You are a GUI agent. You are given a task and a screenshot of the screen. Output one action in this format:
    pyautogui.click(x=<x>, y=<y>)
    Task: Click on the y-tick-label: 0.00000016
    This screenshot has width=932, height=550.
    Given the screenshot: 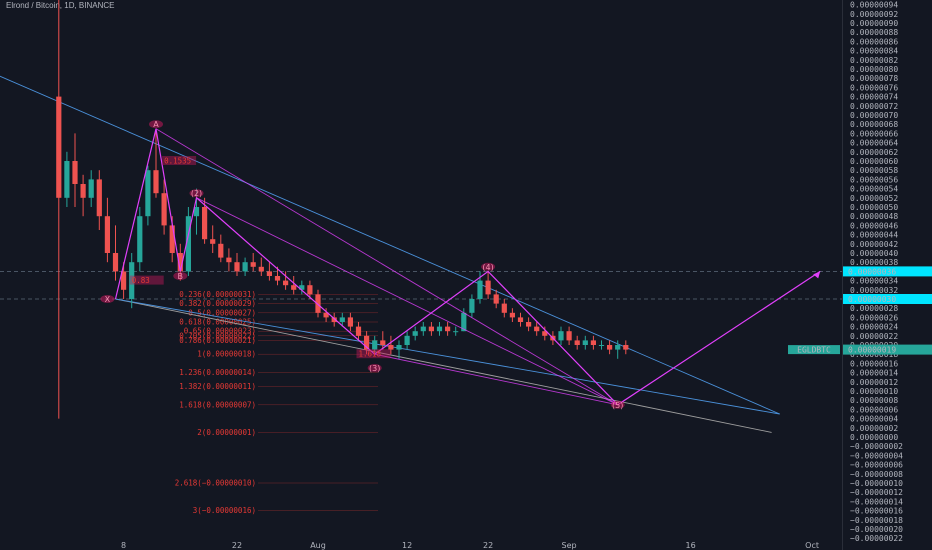 What is the action you would take?
    pyautogui.click(x=874, y=363)
    